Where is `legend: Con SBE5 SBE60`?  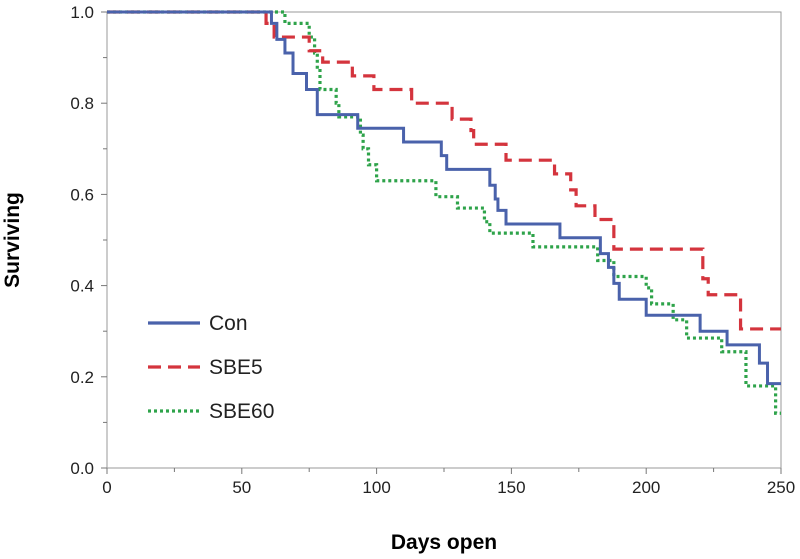 legend: Con SBE5 SBE60 is located at coordinates (211, 367).